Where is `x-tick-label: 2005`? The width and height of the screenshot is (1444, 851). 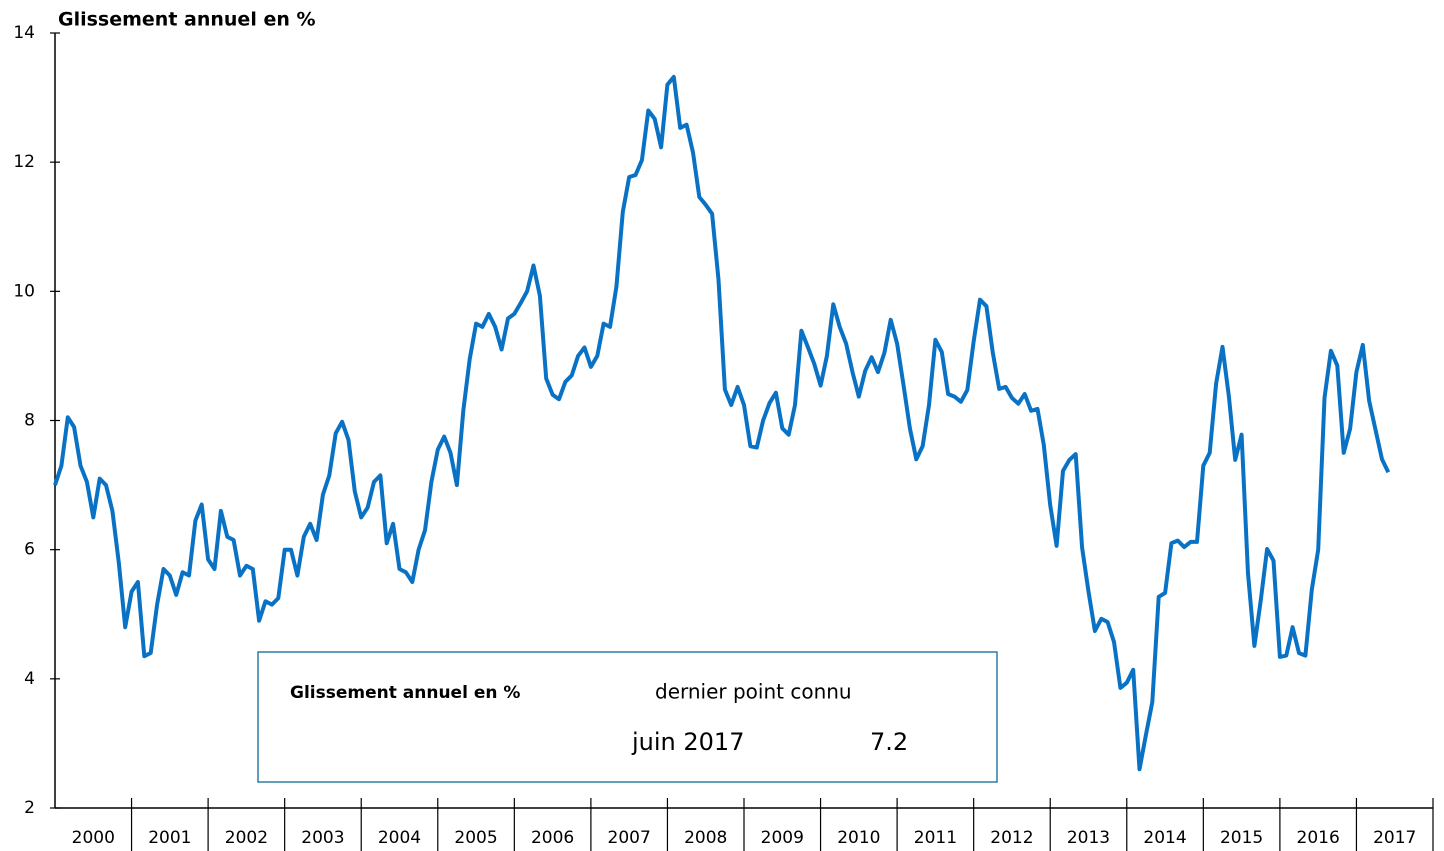
x-tick-label: 2005 is located at coordinates (475, 838).